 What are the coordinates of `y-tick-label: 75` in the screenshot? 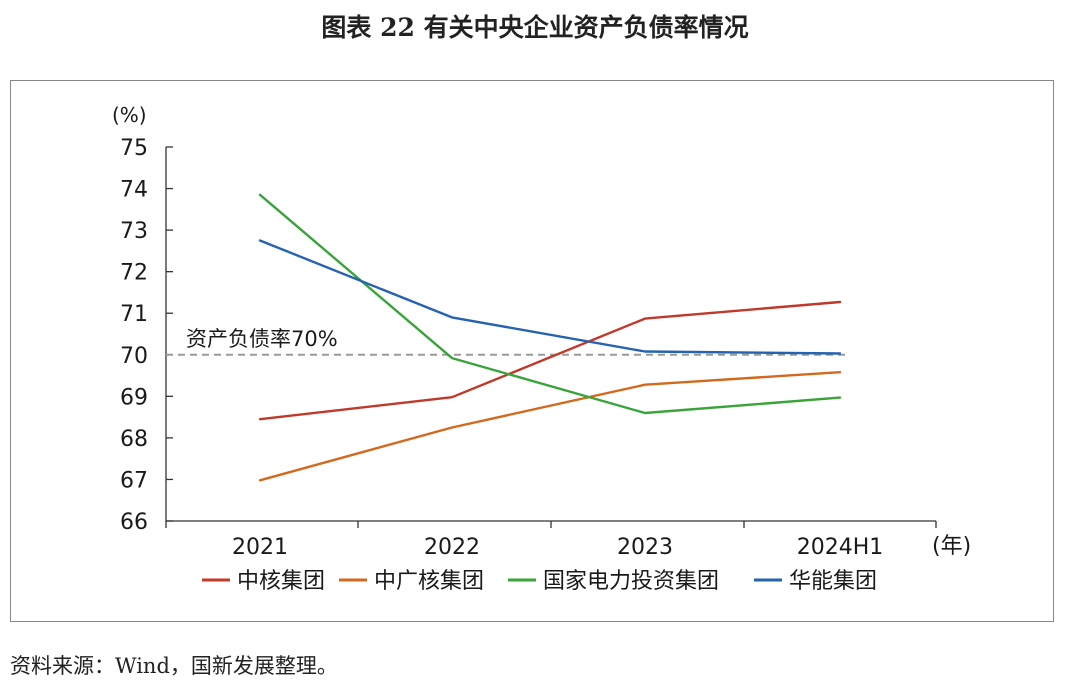 It's located at (134, 148).